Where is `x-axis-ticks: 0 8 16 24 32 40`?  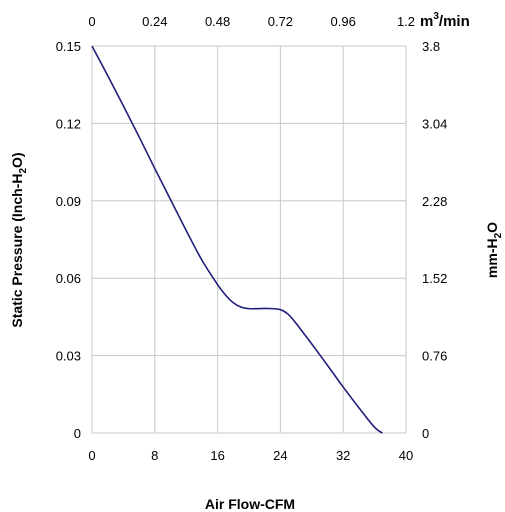 x-axis-ticks: 0 8 16 24 32 40 is located at coordinates (250, 455).